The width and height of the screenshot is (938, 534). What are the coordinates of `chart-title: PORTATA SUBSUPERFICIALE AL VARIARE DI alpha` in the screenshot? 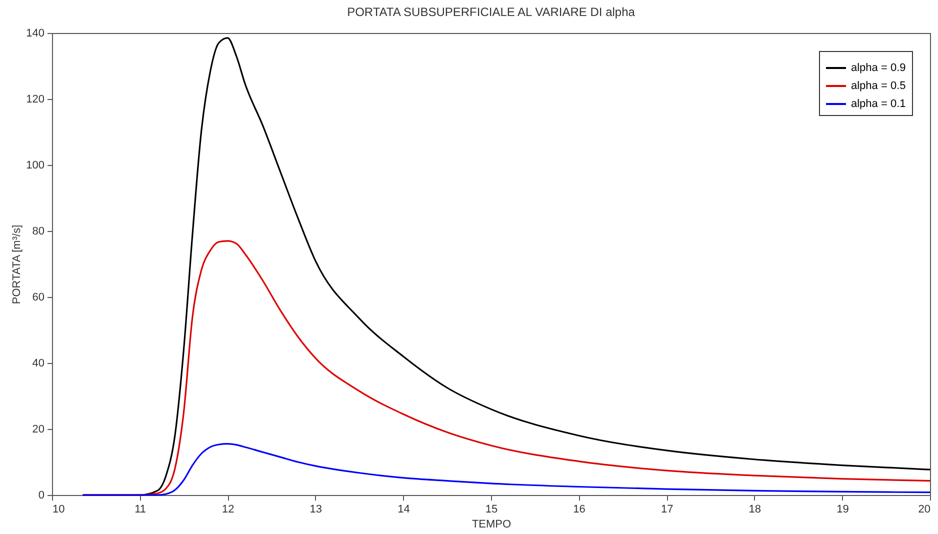 It's located at (491, 12).